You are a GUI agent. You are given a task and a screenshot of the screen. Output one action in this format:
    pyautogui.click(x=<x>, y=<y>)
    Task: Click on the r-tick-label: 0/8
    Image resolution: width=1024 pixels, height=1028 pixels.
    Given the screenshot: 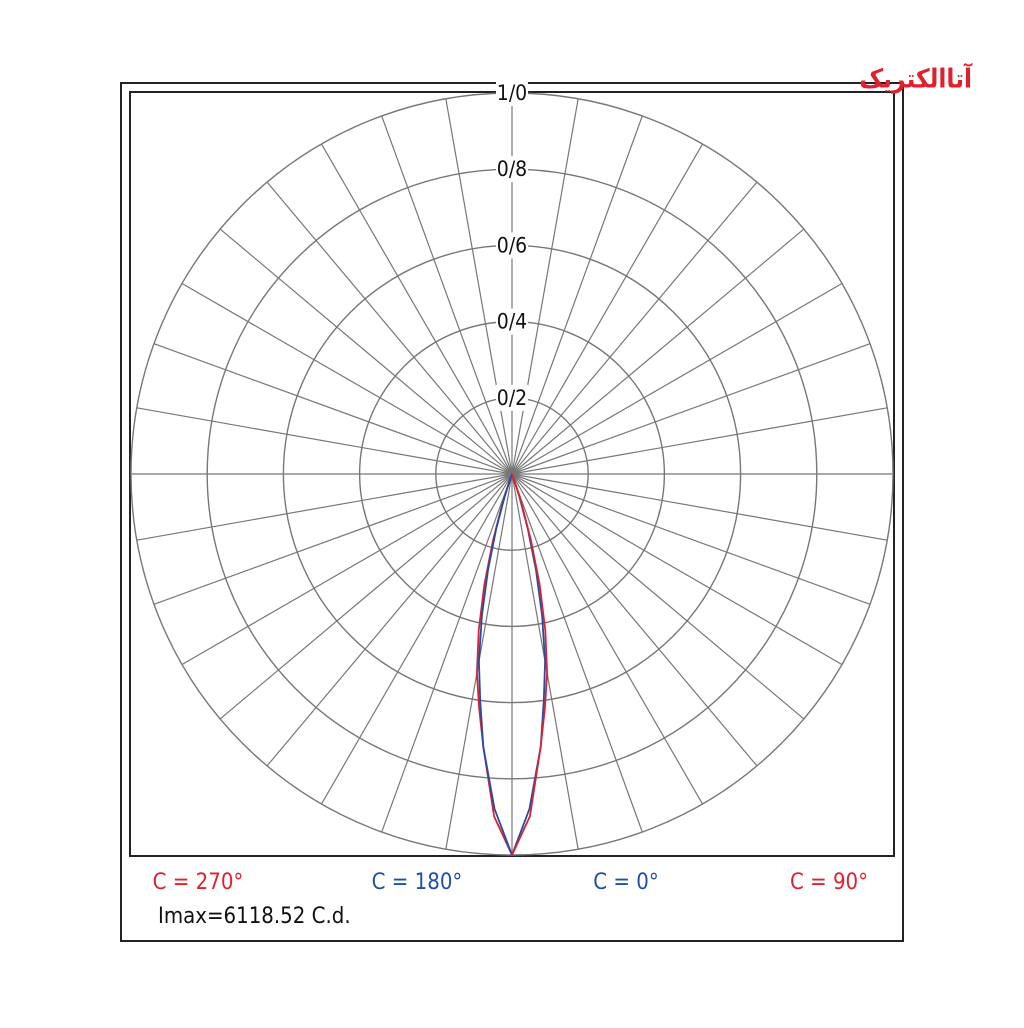 What is the action you would take?
    pyautogui.click(x=512, y=169)
    